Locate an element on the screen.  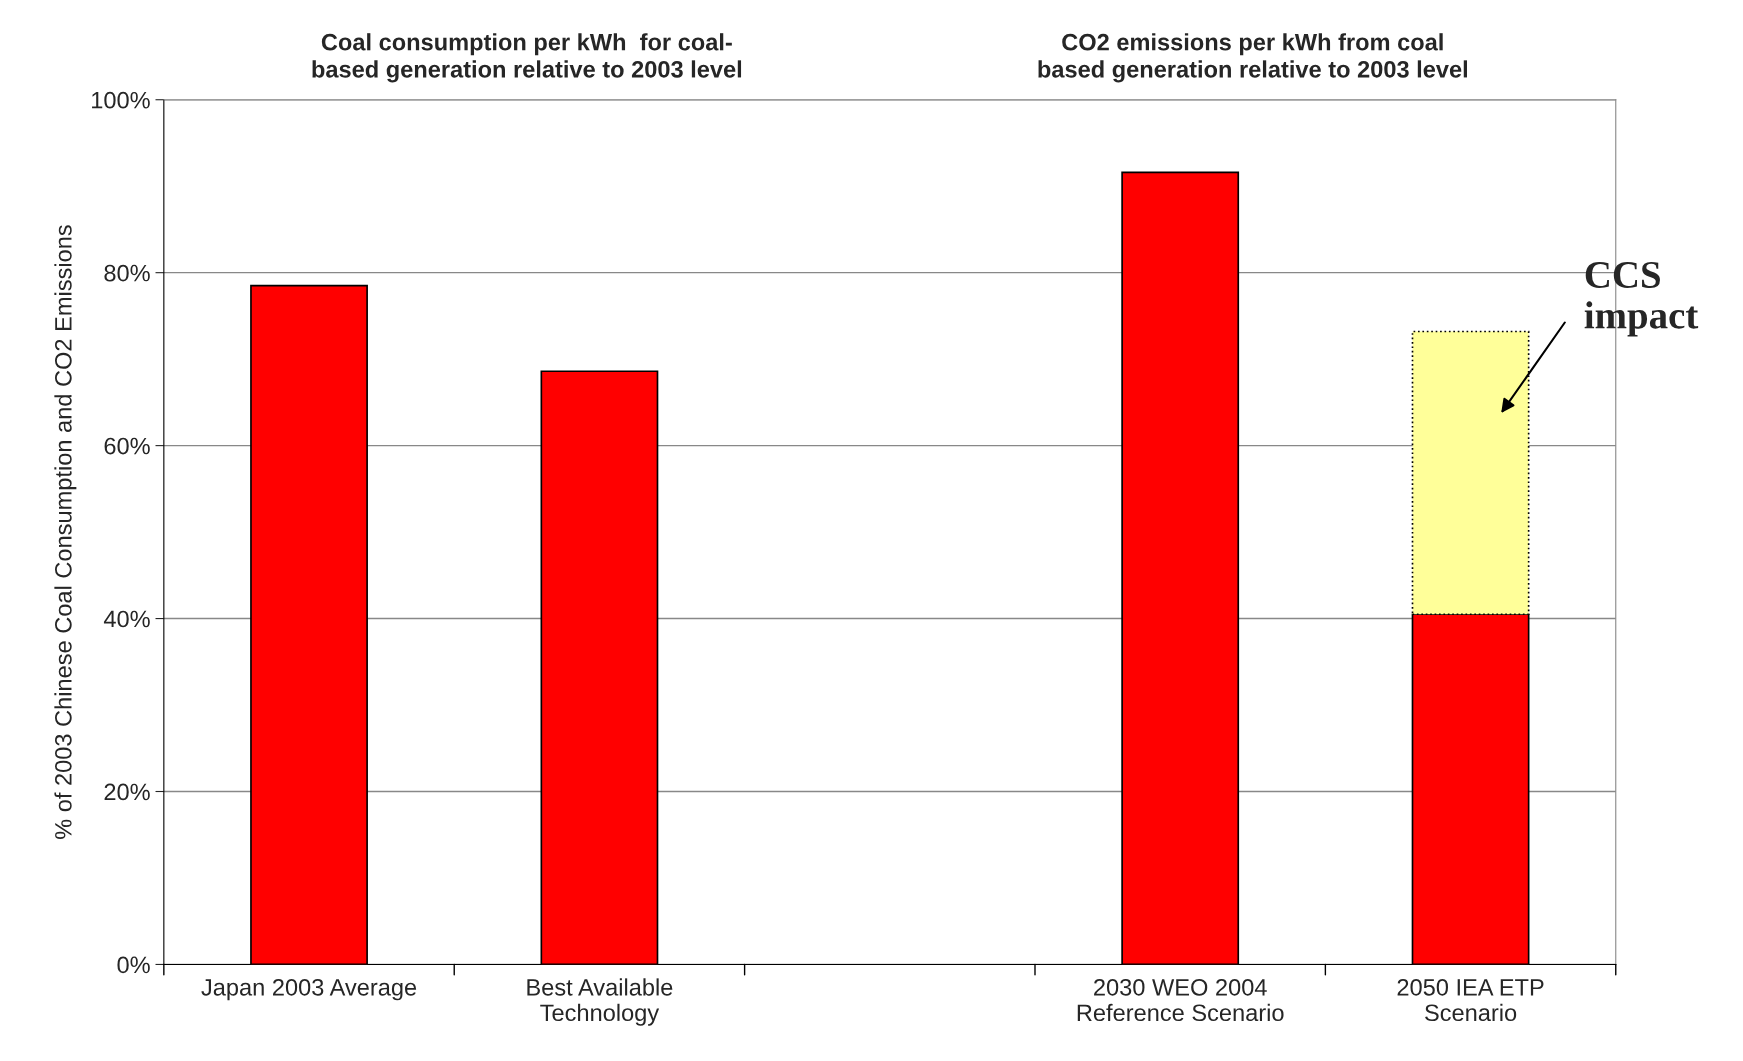
x-tick-label: 2030 WEO 2004 Reference Scenario is located at coordinates (1180, 1000).